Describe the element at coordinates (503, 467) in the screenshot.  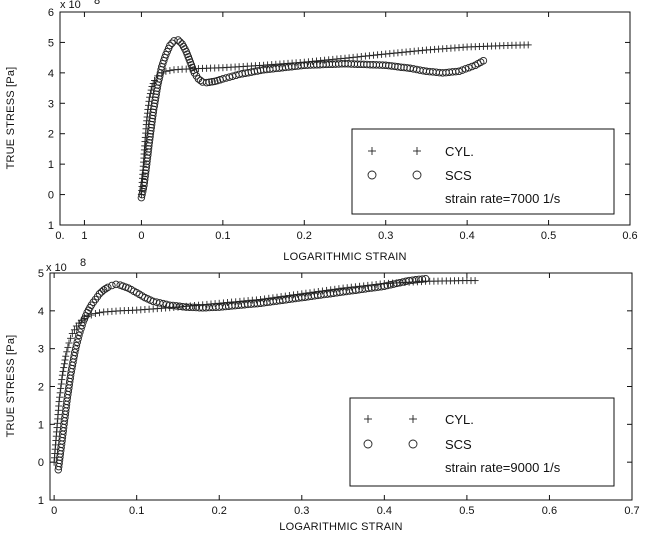
I see `legend-note: strain rate=9000 1/s` at that location.